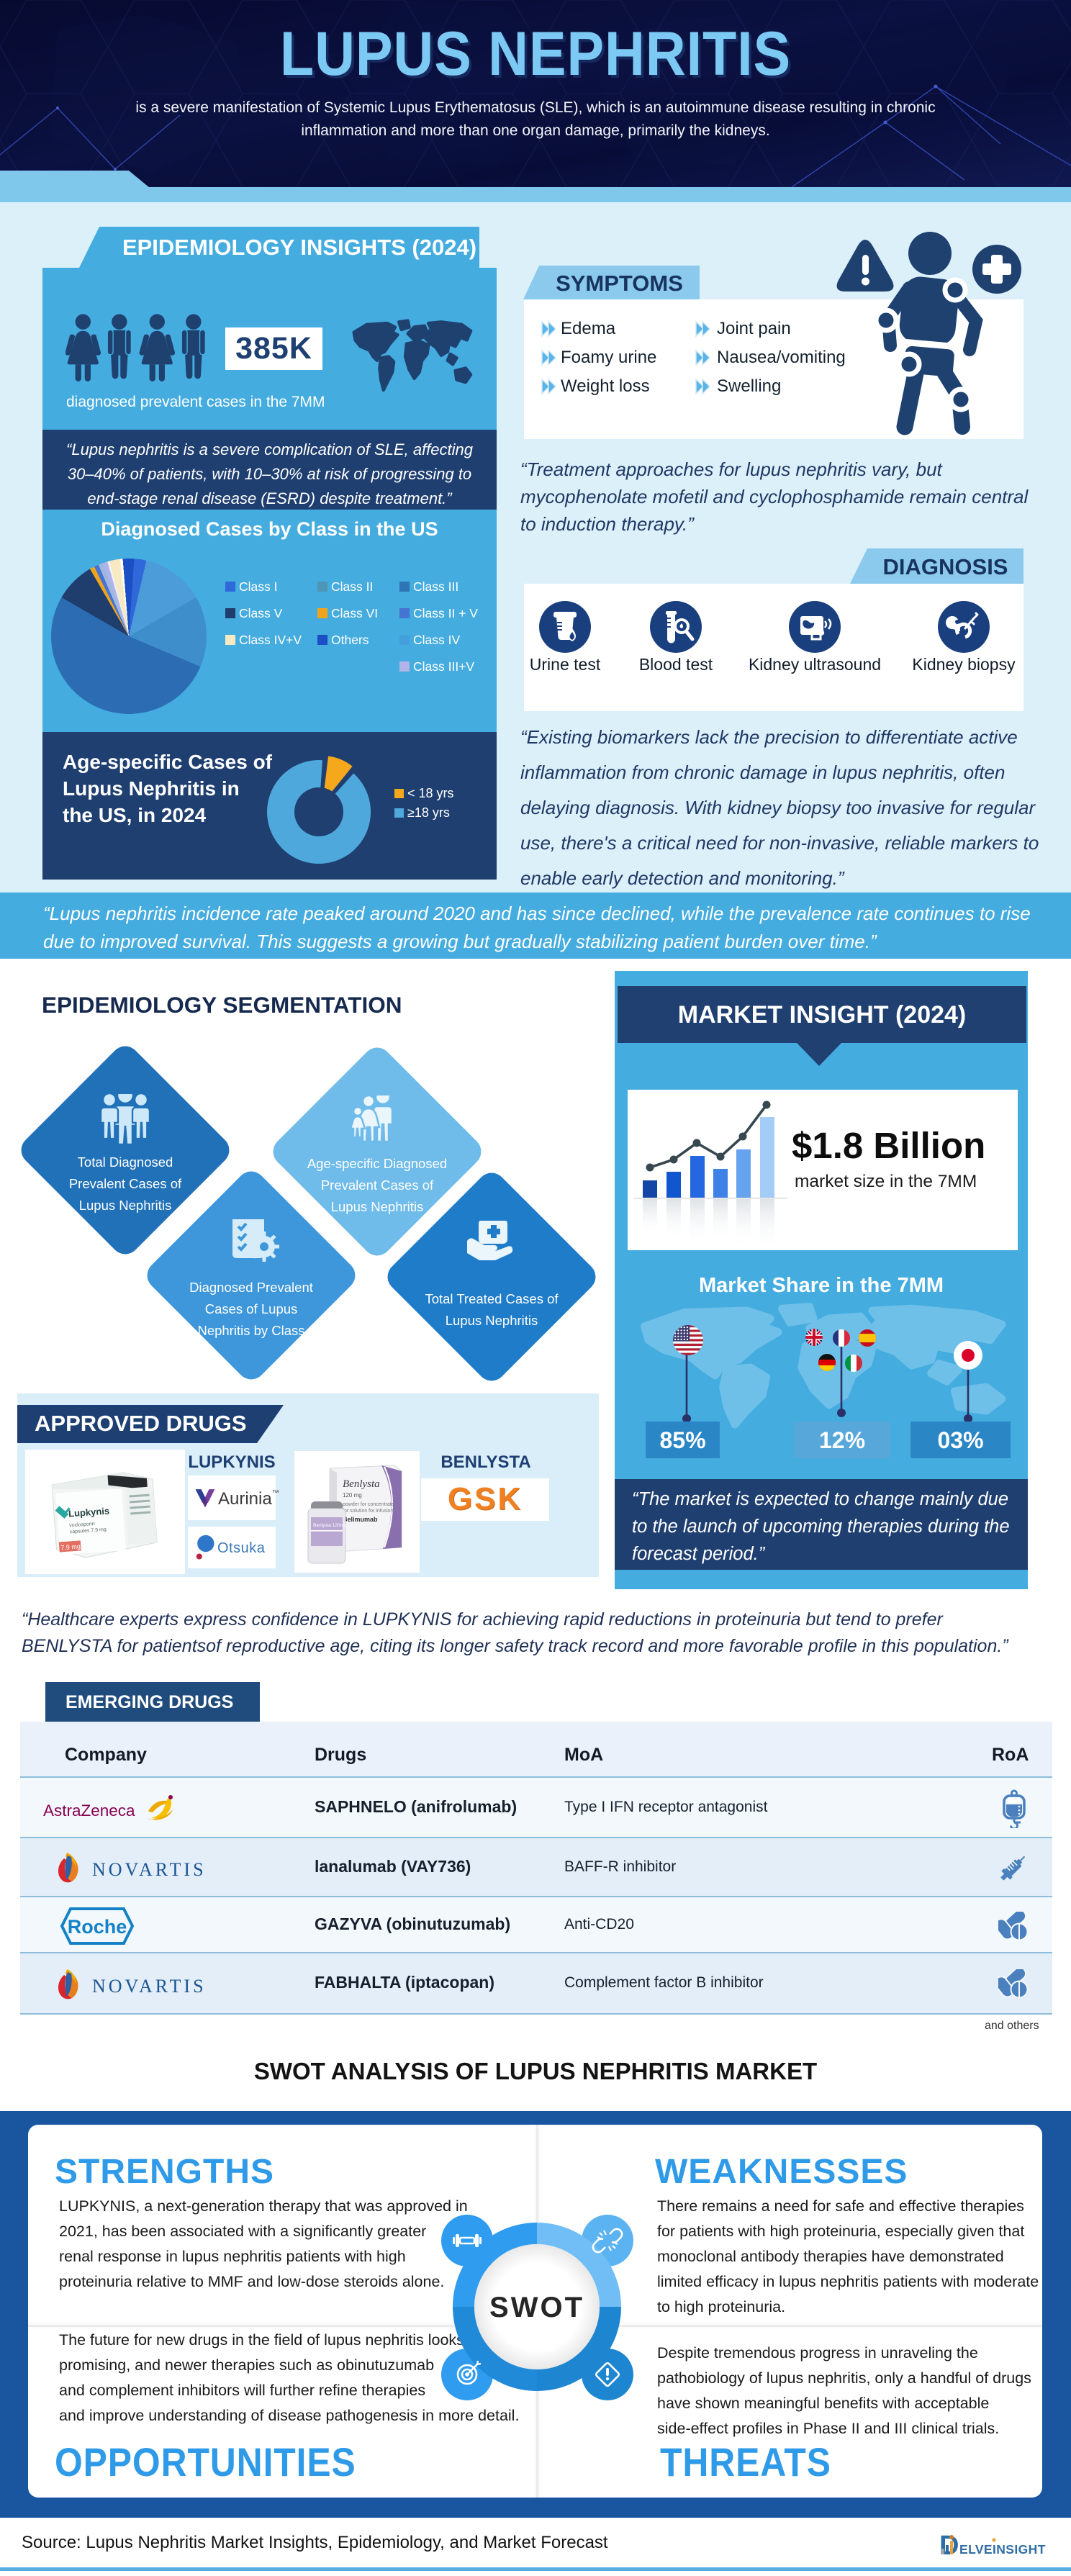 This screenshot has width=1071, height=2576. What do you see at coordinates (97, 1927) in the screenshot?
I see `svg-text: Roche` at bounding box center [97, 1927].